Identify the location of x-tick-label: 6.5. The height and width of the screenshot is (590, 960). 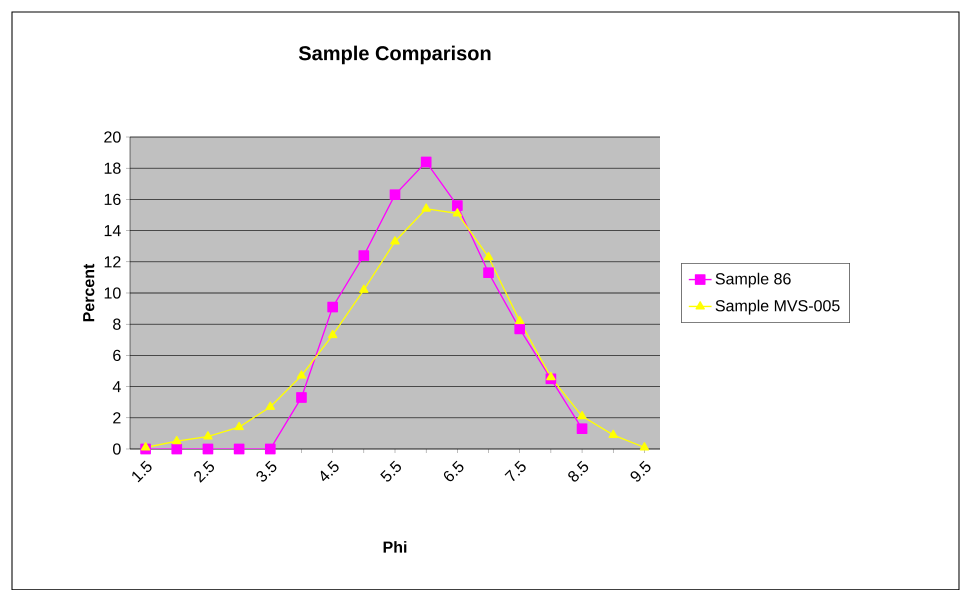
(454, 471).